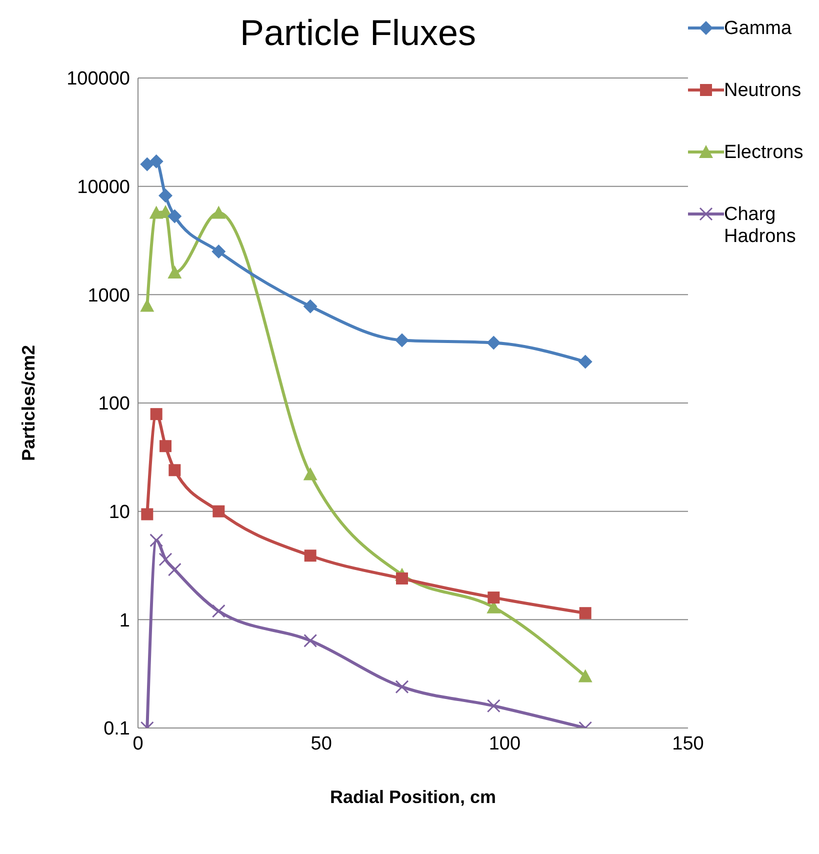 Image resolution: width=819 pixels, height=854 pixels. What do you see at coordinates (117, 729) in the screenshot?
I see `y-tick-label: 0.1` at bounding box center [117, 729].